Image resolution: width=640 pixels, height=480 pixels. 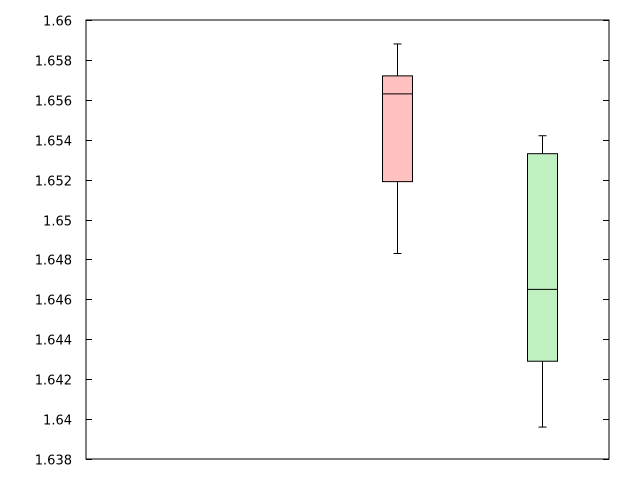 I want to click on y-tick-label: 1.638, so click(x=53, y=461).